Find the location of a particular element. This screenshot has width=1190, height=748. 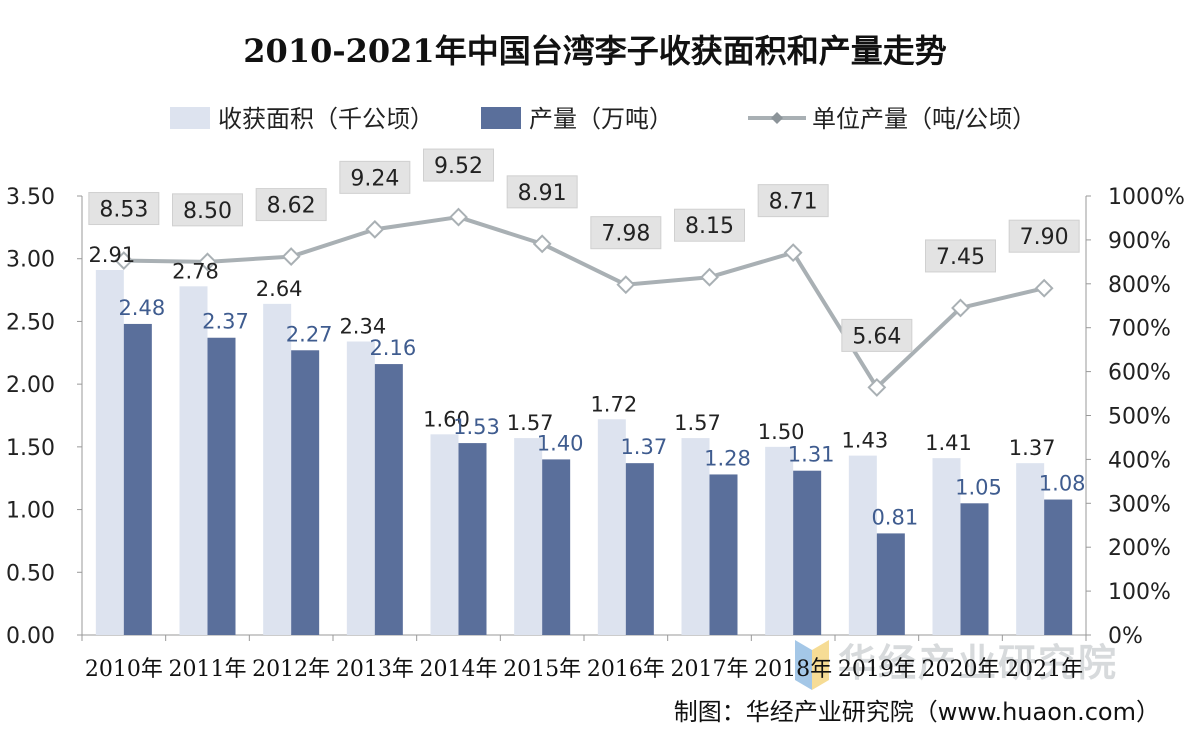

data-label-yield: 8.91 is located at coordinates (542, 193).